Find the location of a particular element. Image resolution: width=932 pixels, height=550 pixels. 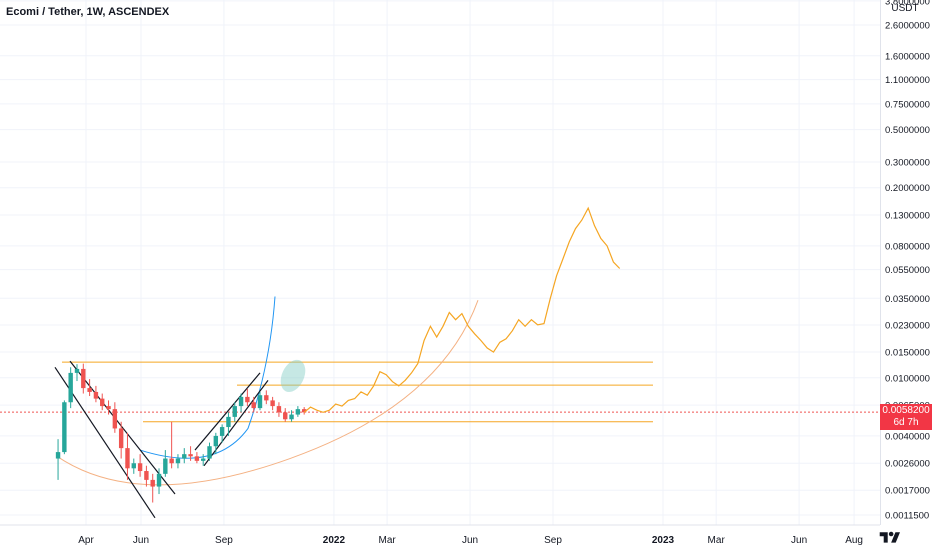

y-tick-label: 0.0150000 is located at coordinates (907, 353).